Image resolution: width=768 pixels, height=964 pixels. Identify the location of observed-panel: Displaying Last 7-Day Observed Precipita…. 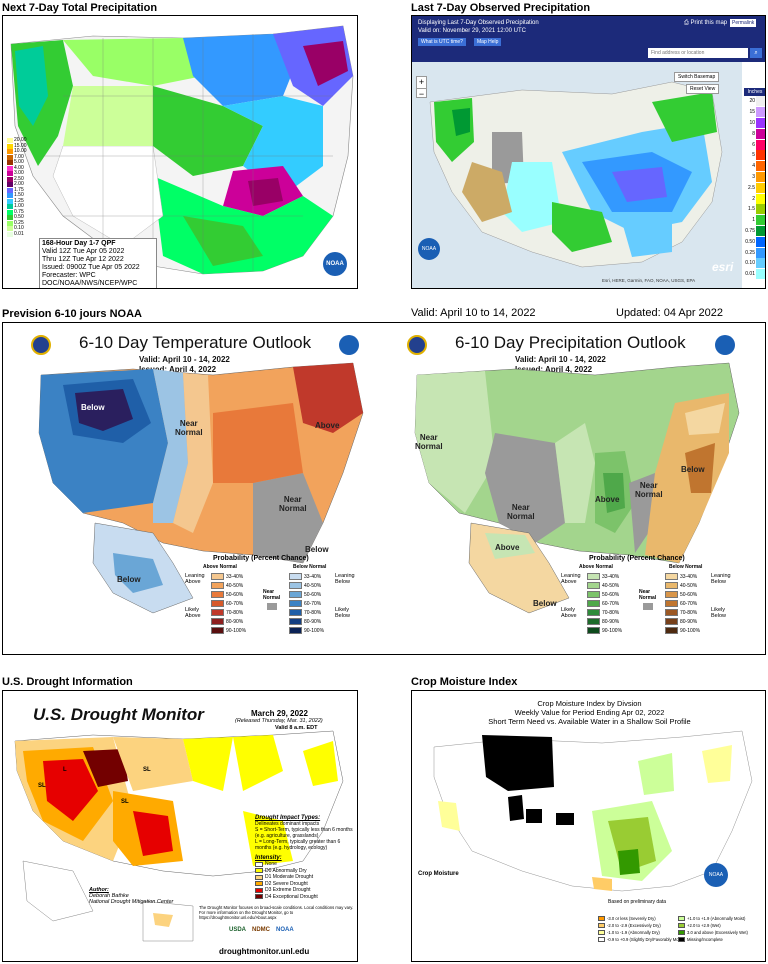
(588, 152).